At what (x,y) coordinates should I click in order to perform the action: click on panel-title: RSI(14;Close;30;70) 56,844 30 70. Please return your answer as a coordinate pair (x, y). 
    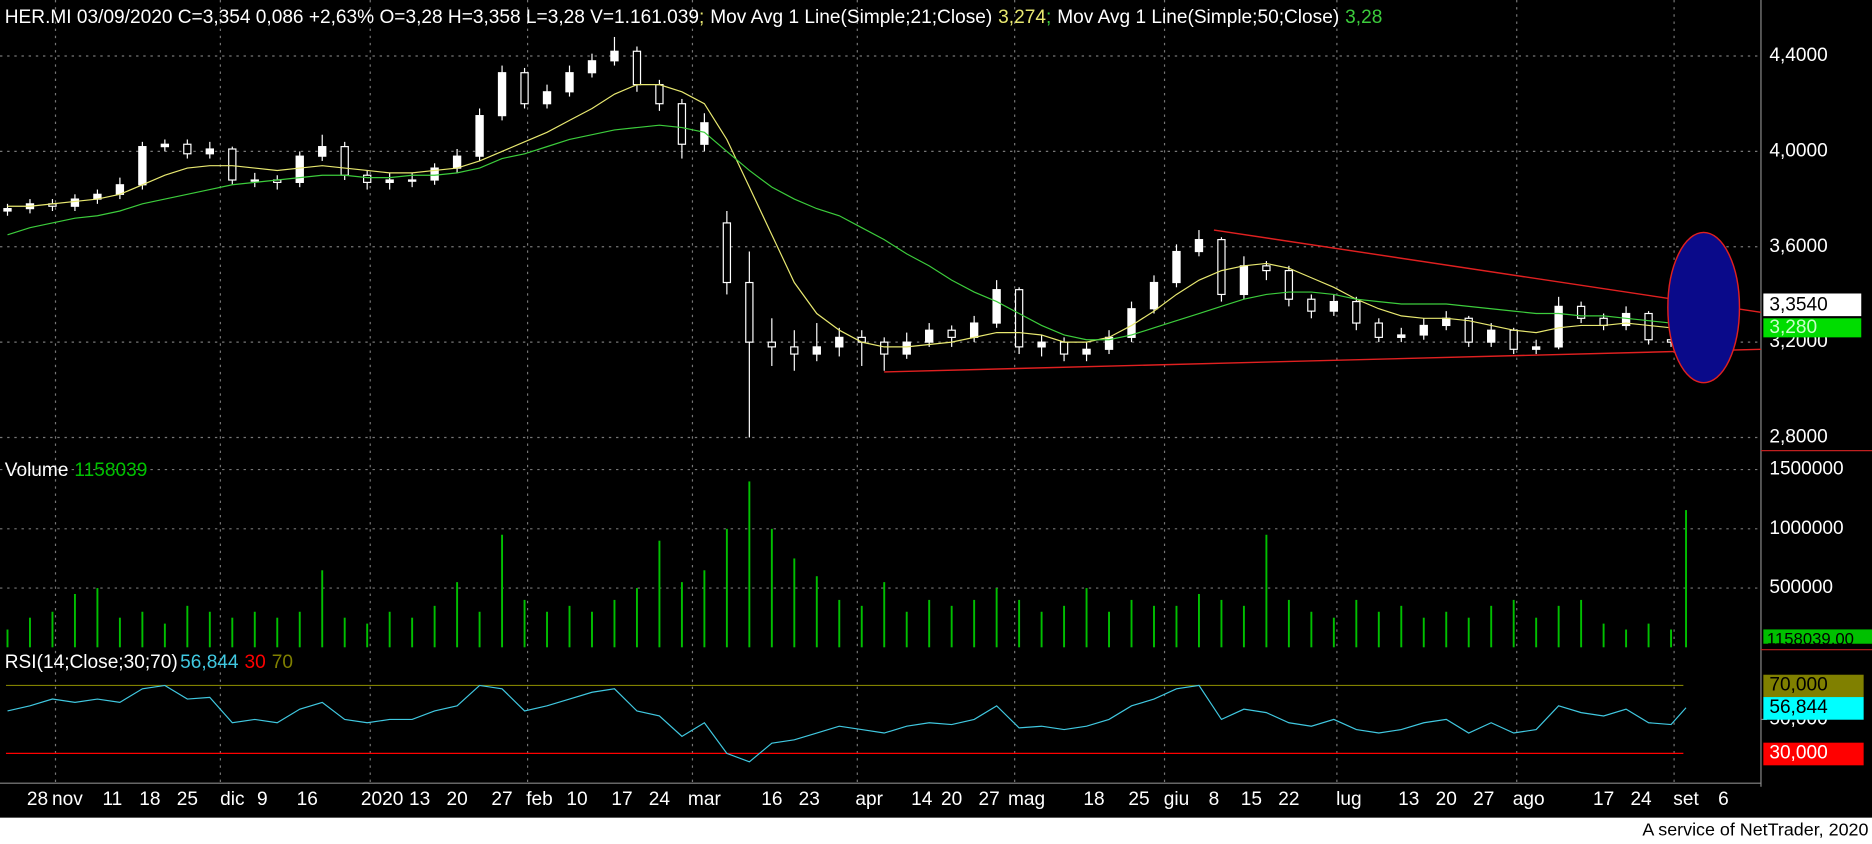
    Looking at the image, I should click on (149, 662).